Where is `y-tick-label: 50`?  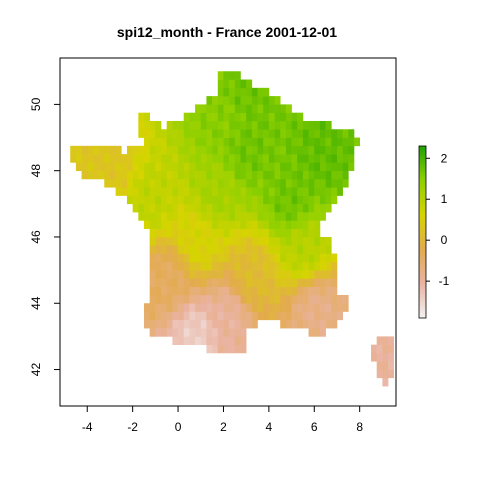
y-tick-label: 50 is located at coordinates (36, 104).